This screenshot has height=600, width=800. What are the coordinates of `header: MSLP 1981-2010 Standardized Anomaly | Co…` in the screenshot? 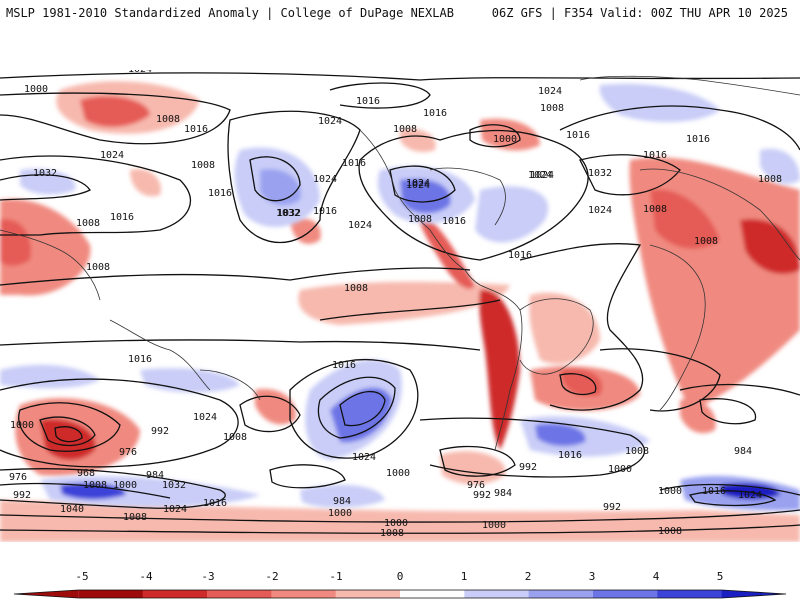 It's located at (400, 15).